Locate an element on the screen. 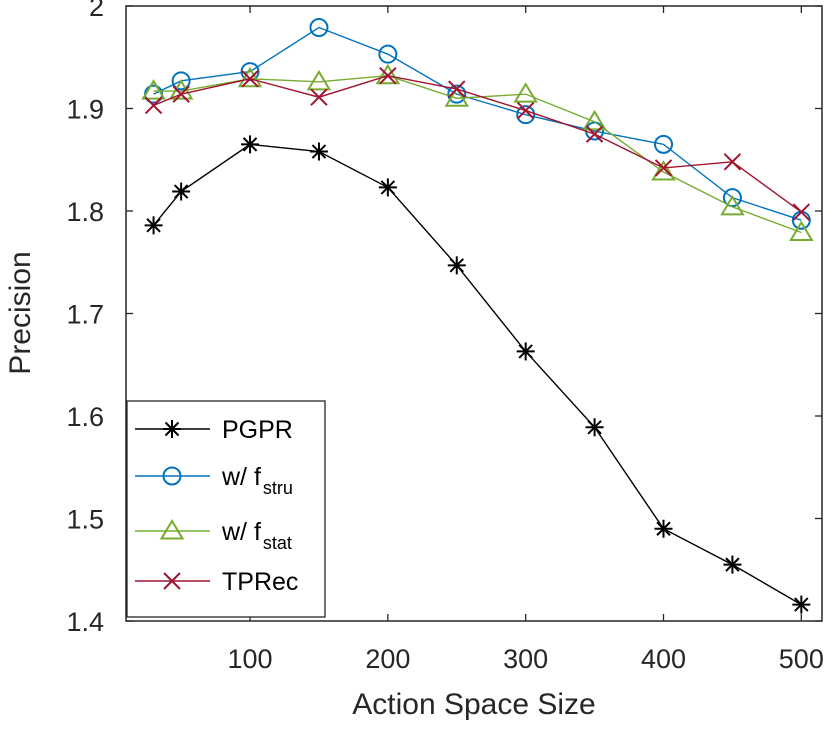  legend-label: PGPR is located at coordinates (257, 430).